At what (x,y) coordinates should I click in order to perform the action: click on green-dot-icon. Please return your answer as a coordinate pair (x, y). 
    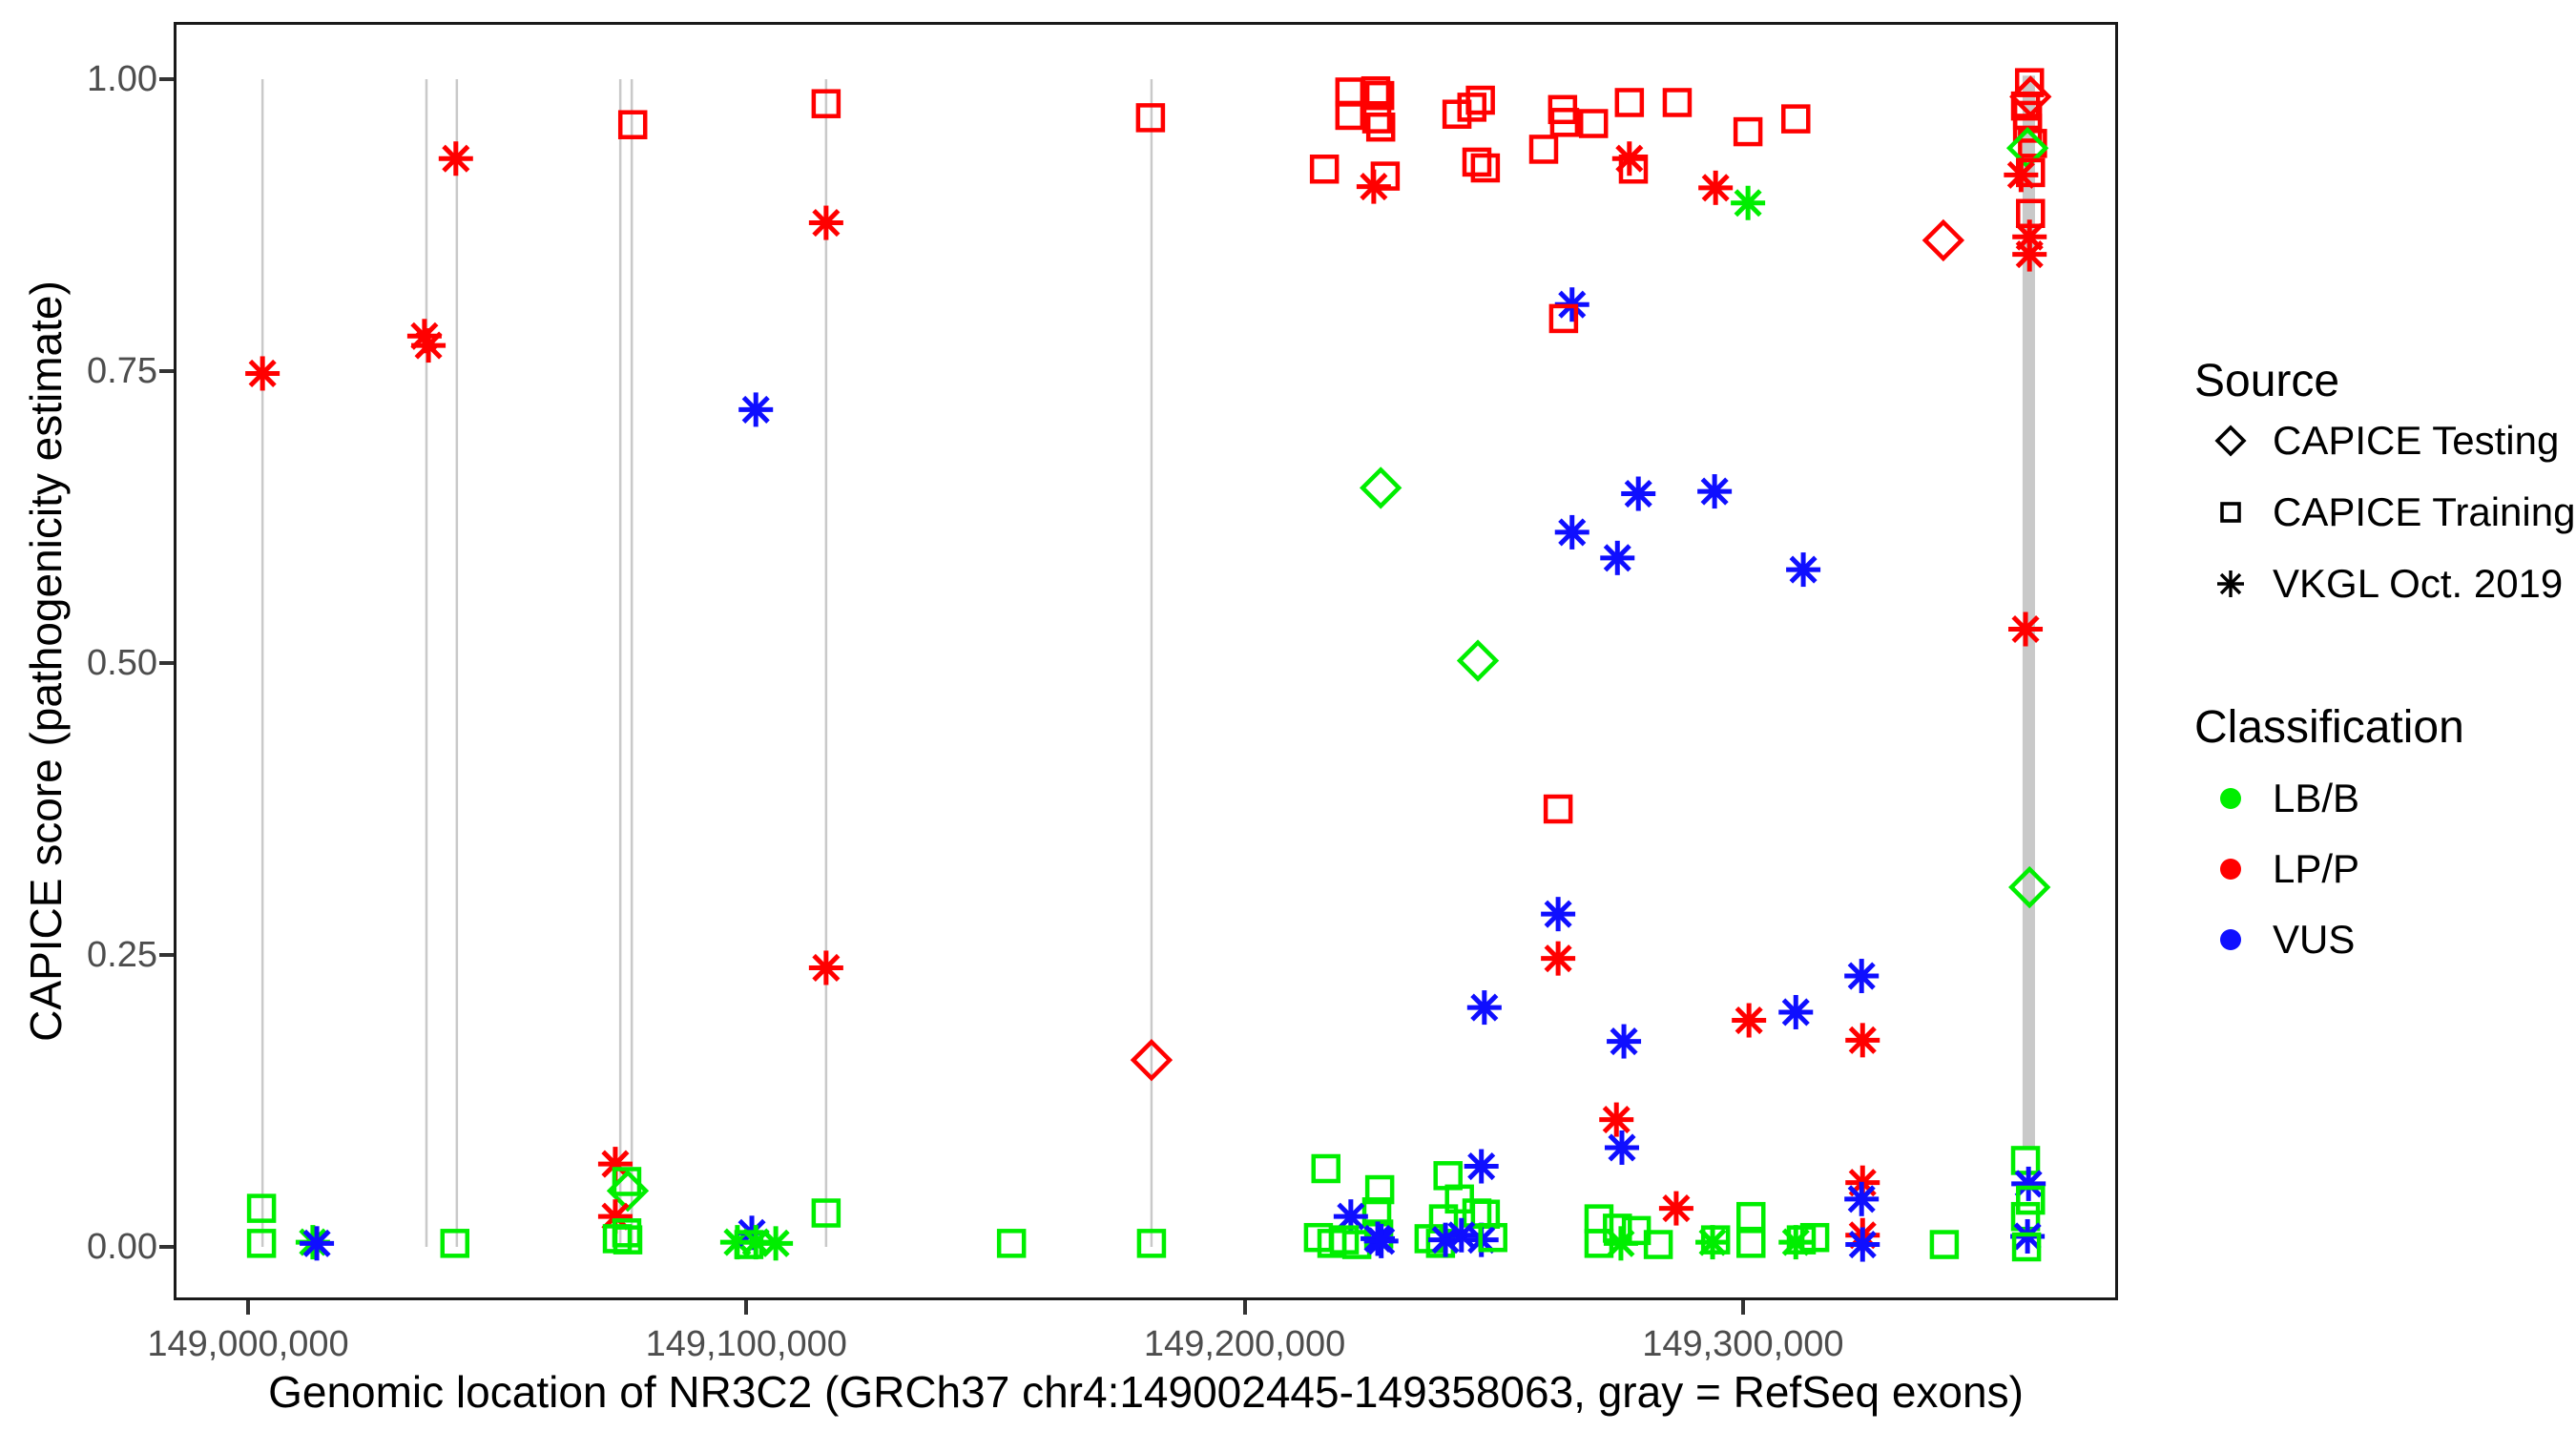
    Looking at the image, I should click on (2230, 798).